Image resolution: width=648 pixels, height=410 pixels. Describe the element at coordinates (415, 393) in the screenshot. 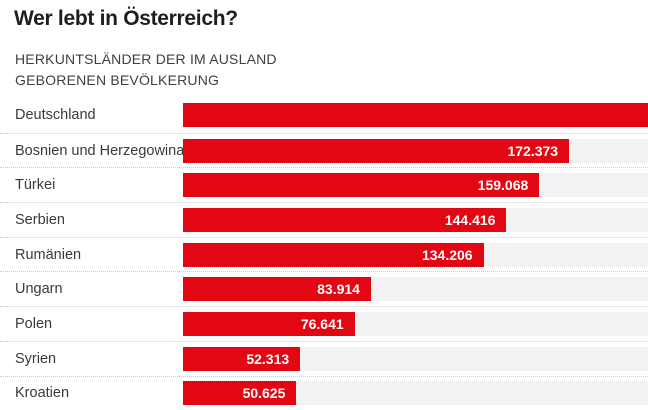

I see `bar-track: 50.625` at that location.